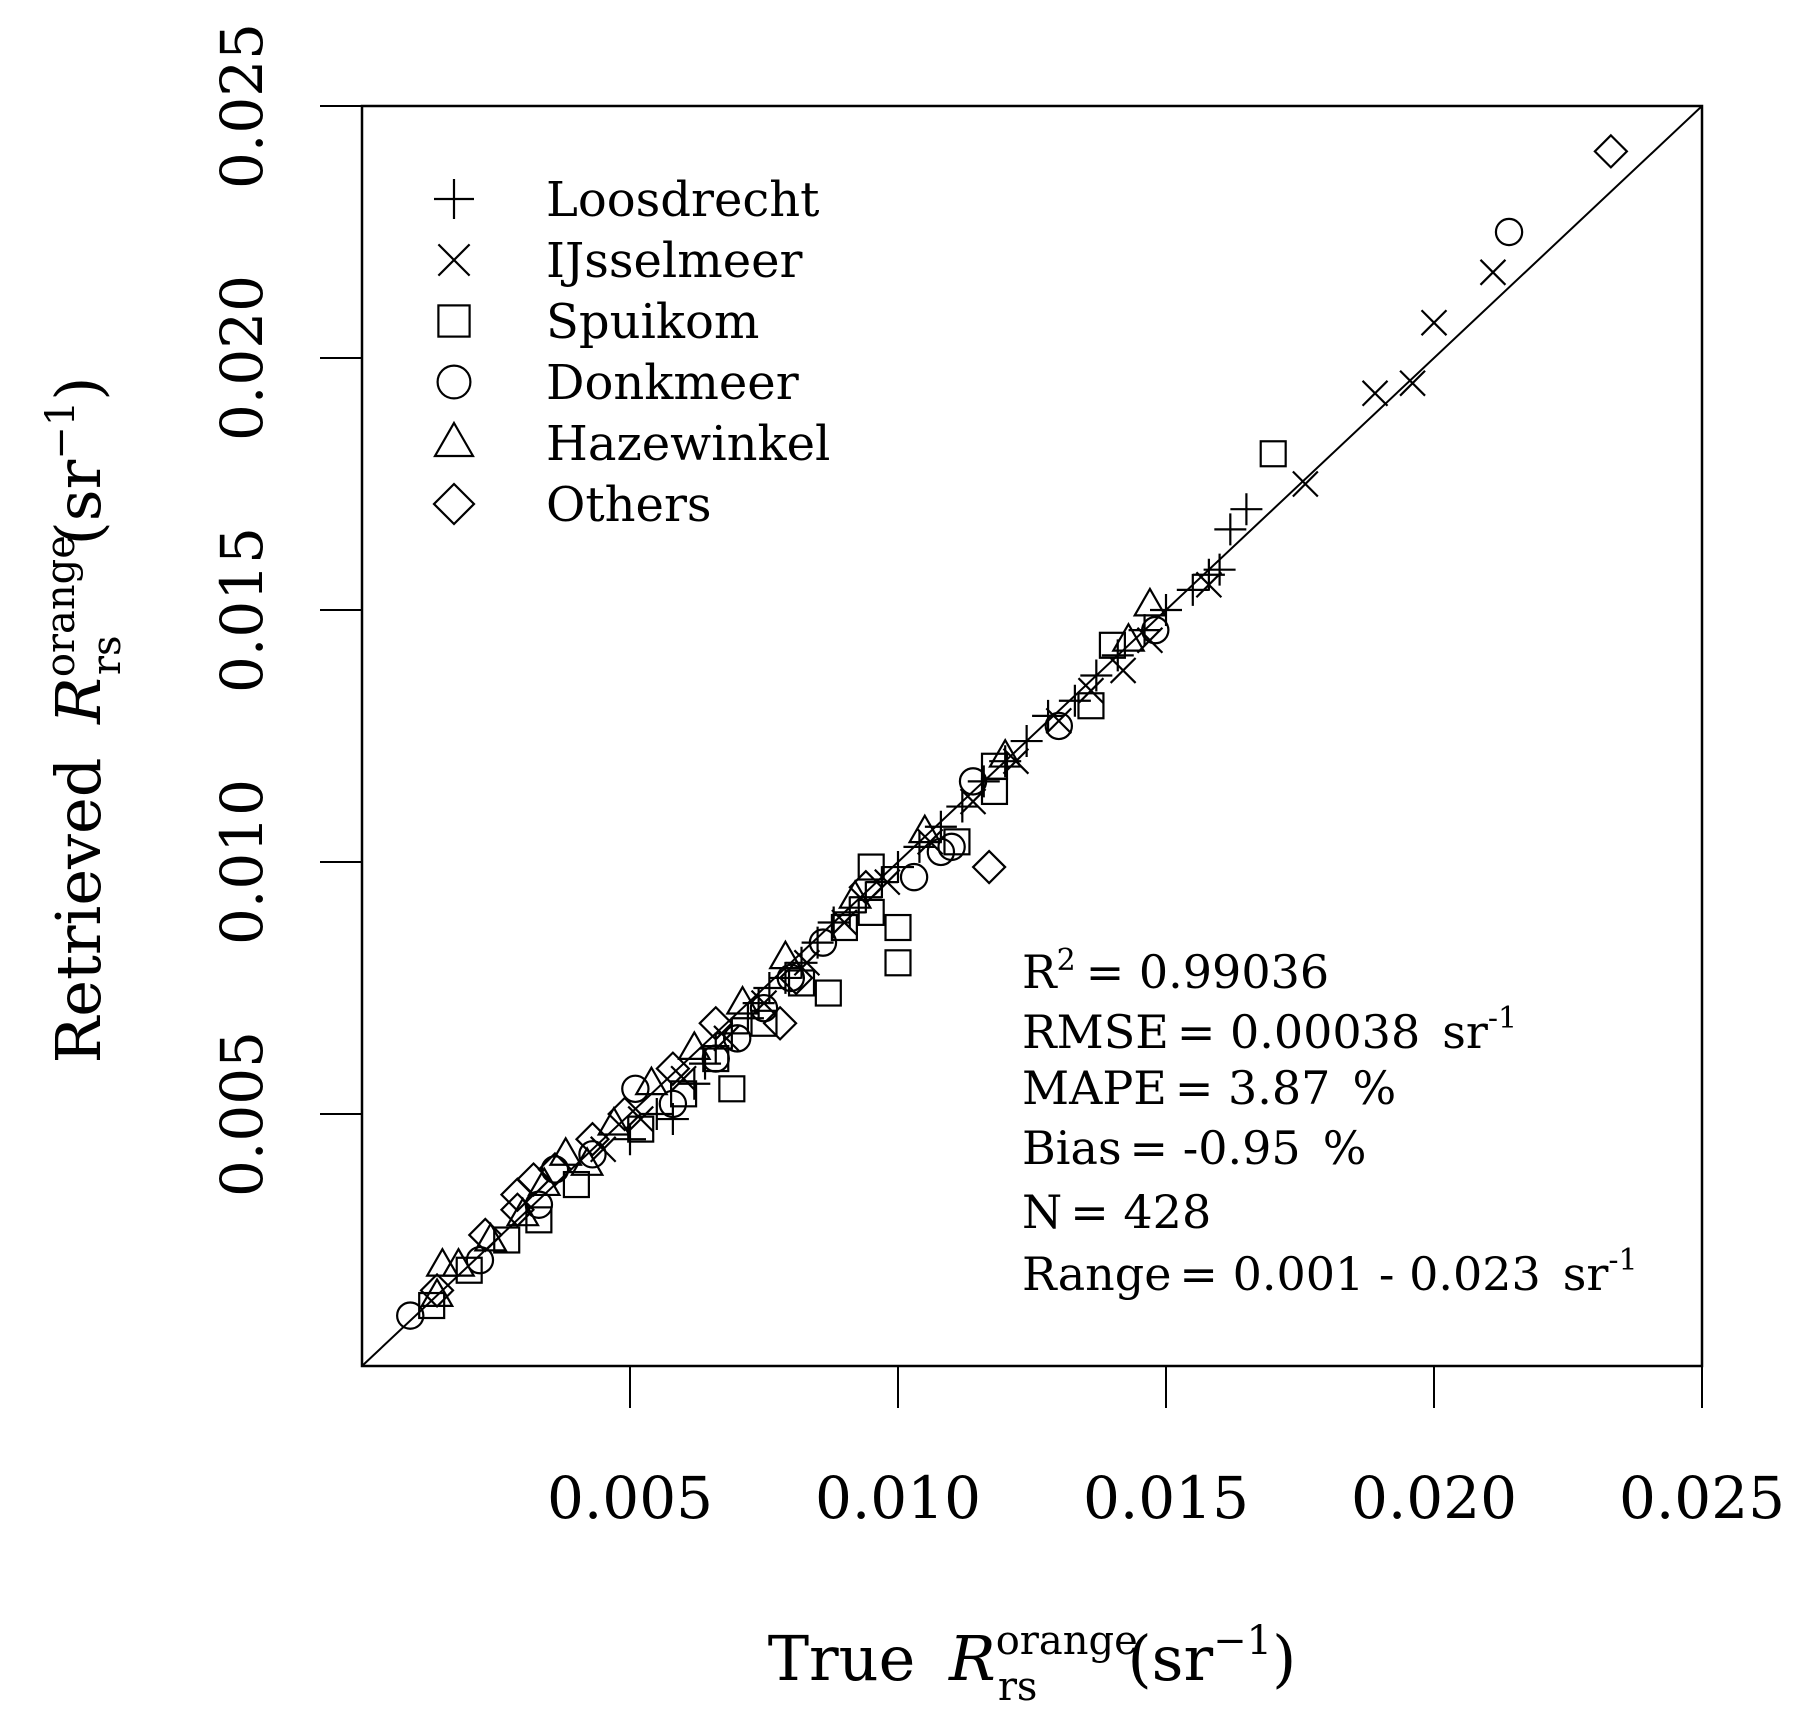 This screenshot has width=1793, height=1716. Describe the element at coordinates (454, 439) in the screenshot. I see `legend-marker-triangle-icon` at that location.